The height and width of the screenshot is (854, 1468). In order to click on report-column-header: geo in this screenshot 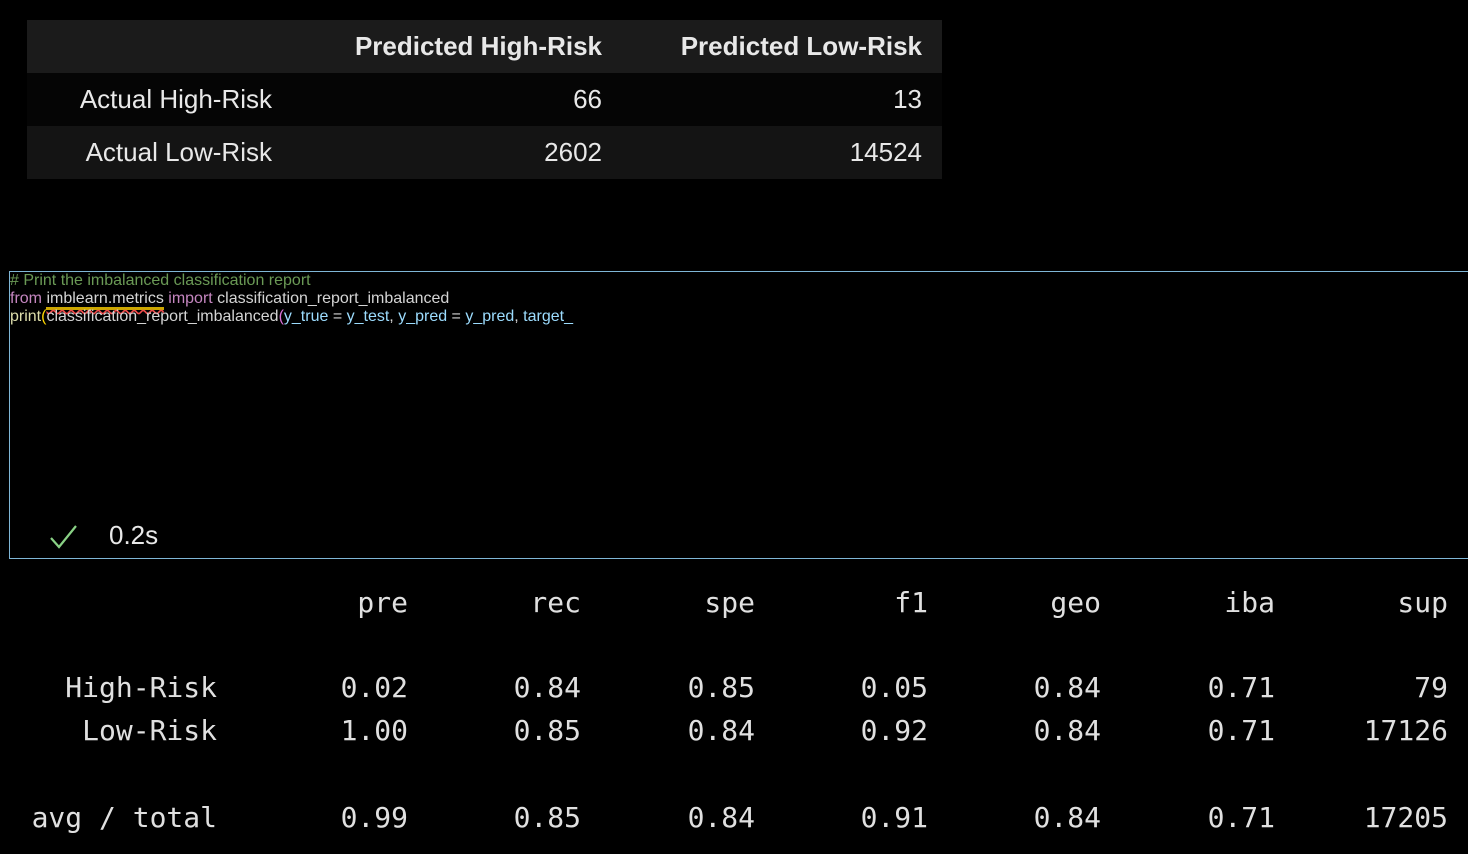, I will do `click(1075, 602)`.